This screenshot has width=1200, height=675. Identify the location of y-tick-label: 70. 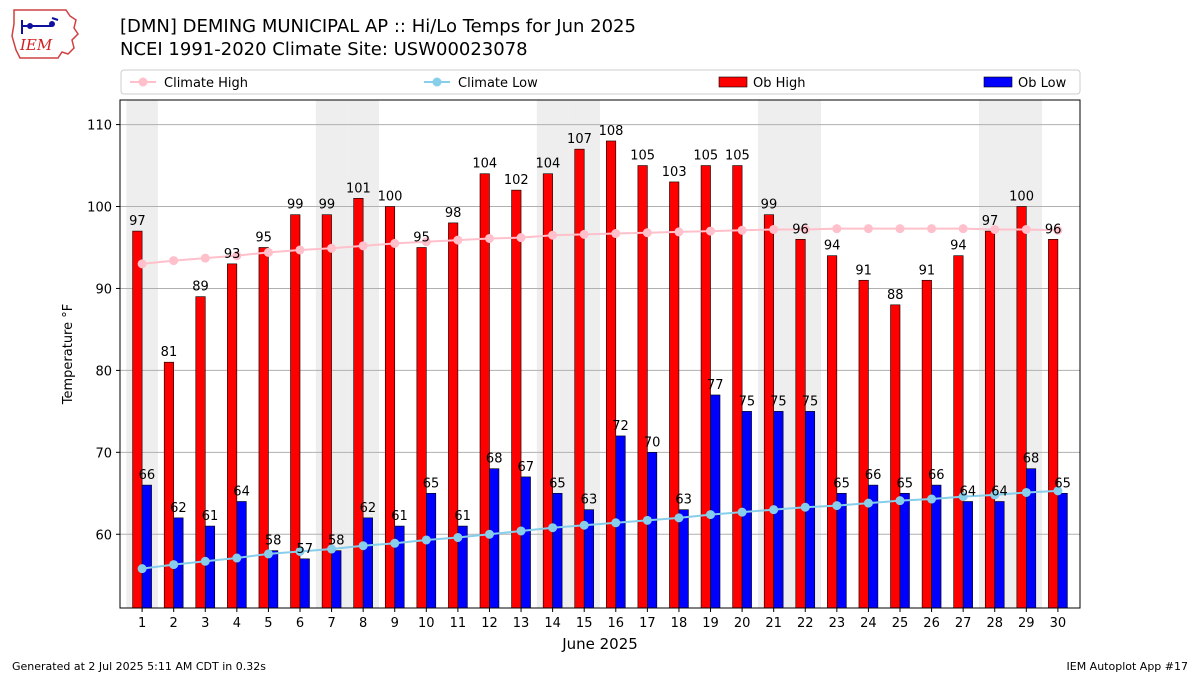
(103, 453).